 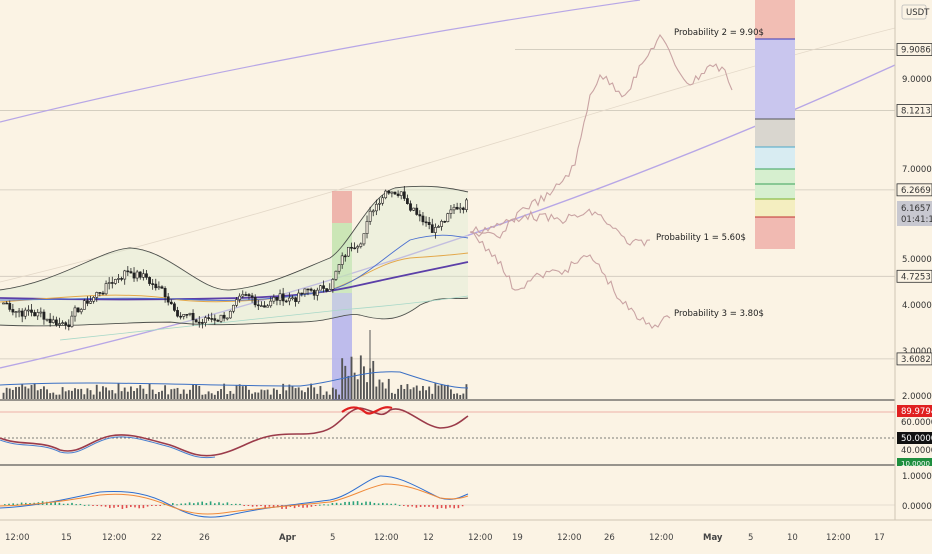 What do you see at coordinates (517, 538) in the screenshot?
I see `time-tick-label: 19` at bounding box center [517, 538].